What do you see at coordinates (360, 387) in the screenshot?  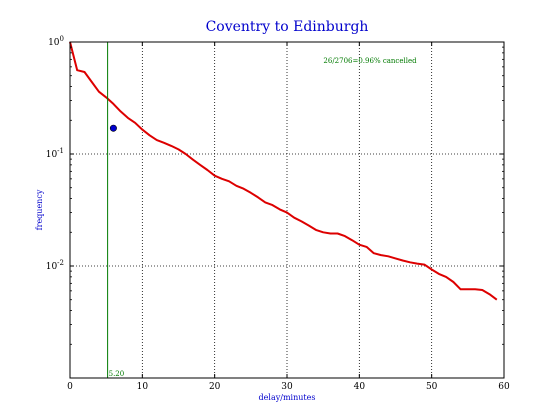 I see `x-tick-label: 40` at bounding box center [360, 387].